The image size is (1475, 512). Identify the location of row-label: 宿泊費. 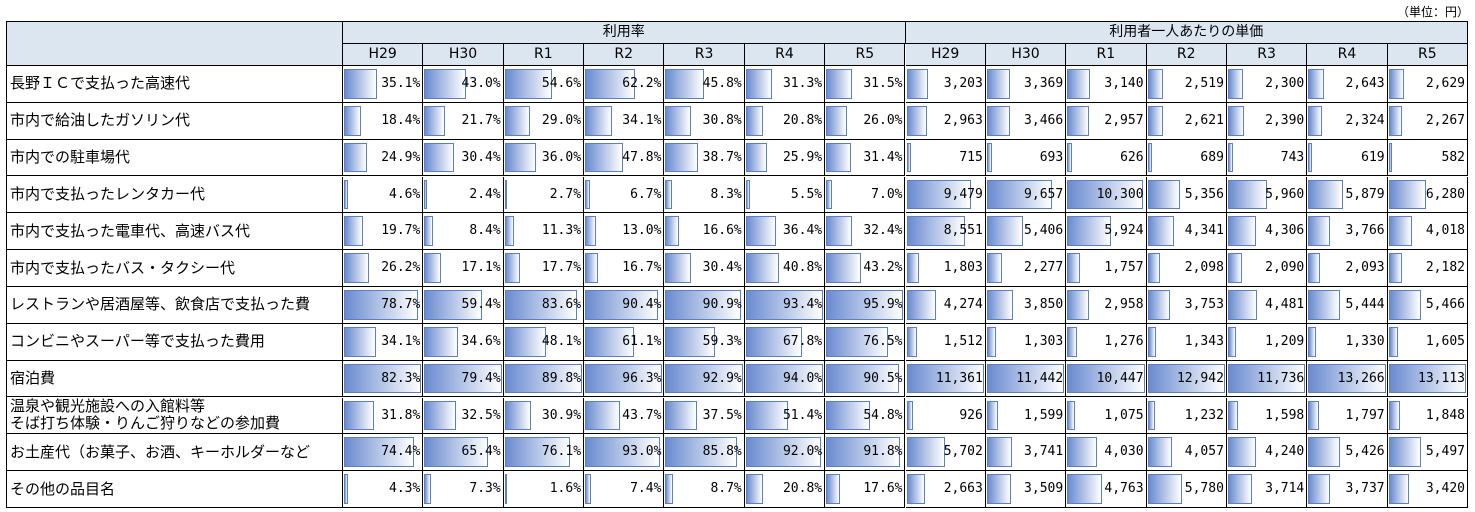
(175, 379).